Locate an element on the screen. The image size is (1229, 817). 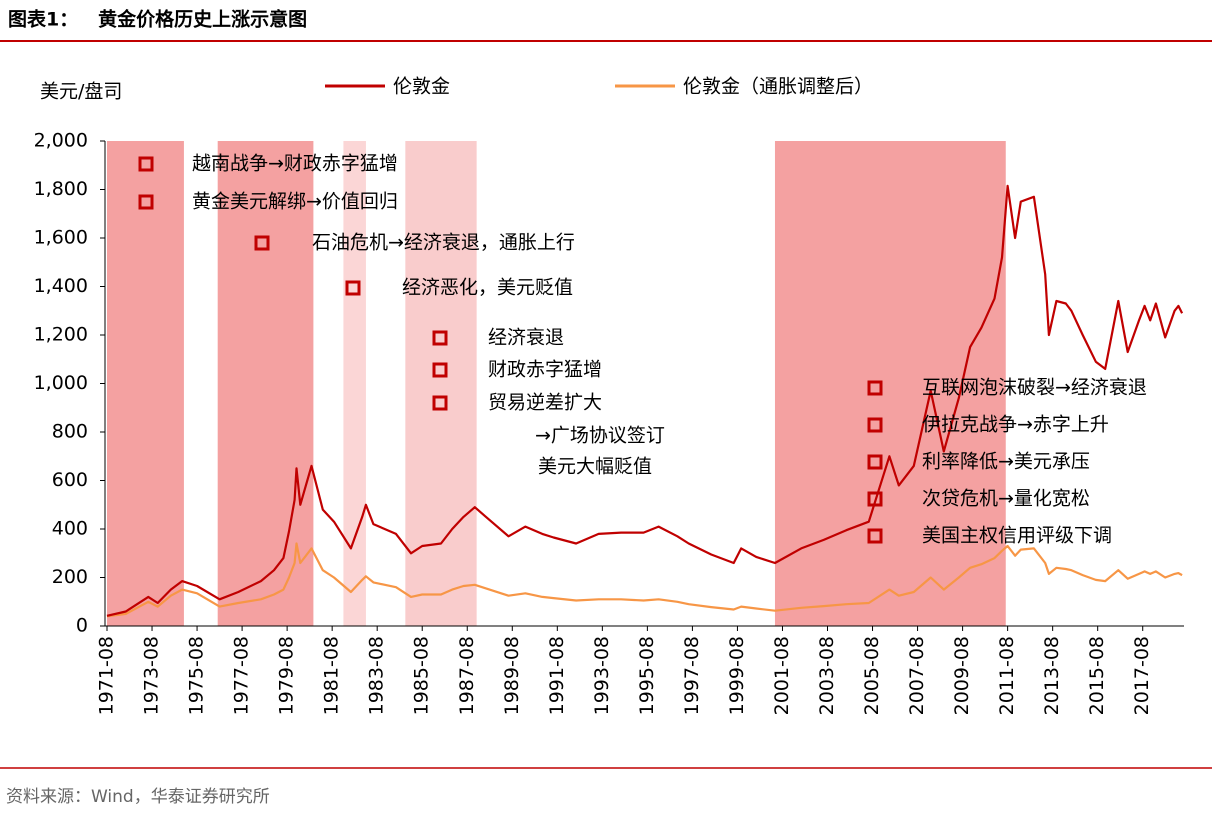
legend-label: 伦敦金（通胀调整后） is located at coordinates (778, 87).